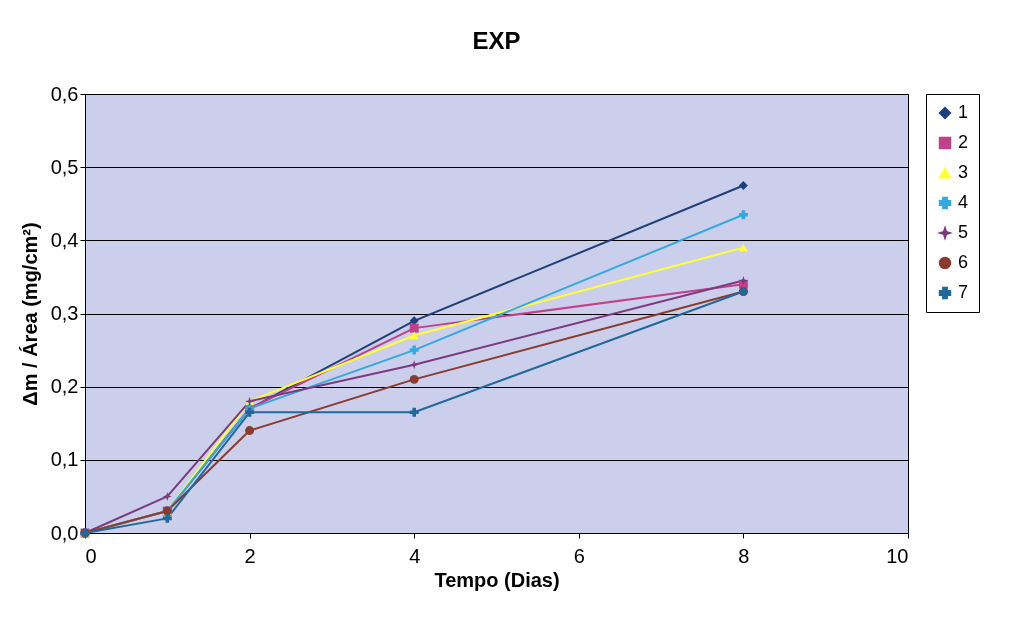 The width and height of the screenshot is (1009, 621). Describe the element at coordinates (64, 166) in the screenshot. I see `y-tick-label: 0,5` at that location.